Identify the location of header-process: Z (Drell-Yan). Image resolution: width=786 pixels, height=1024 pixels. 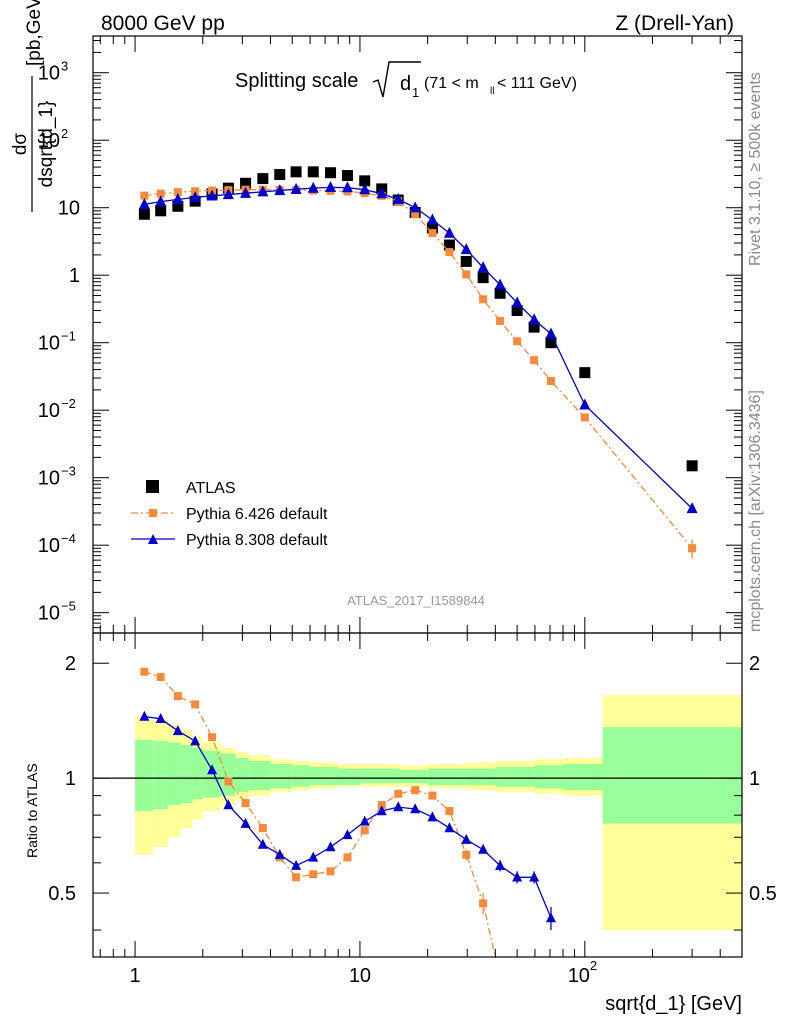
(674, 23).